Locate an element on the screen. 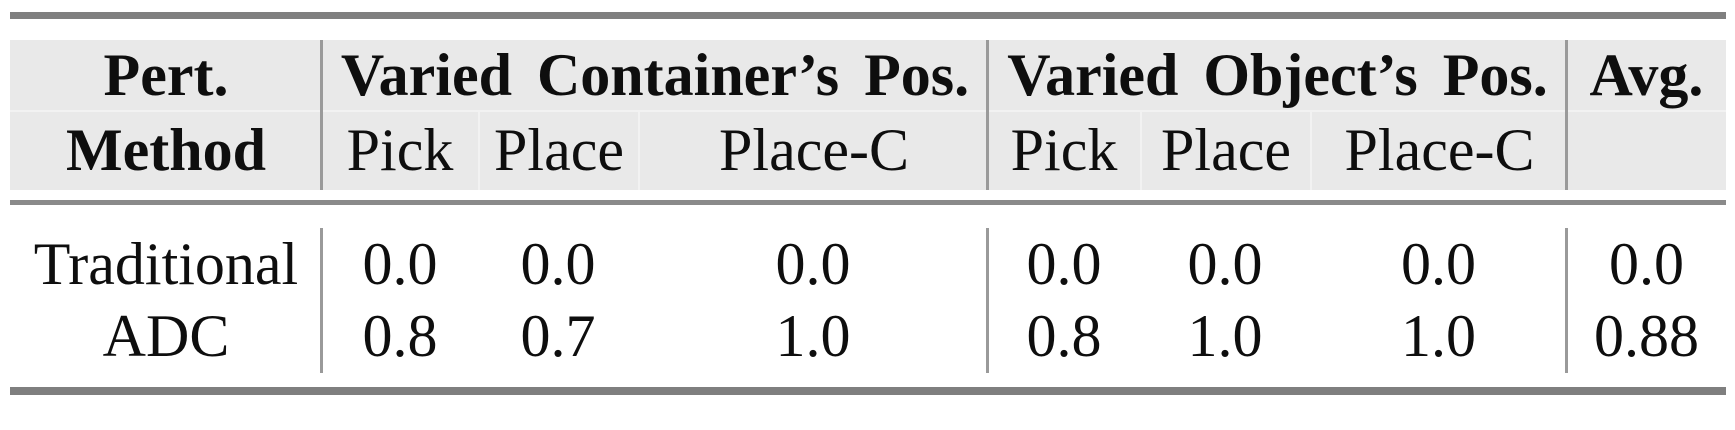 Image resolution: width=1735 pixels, height=430 pixels. header-avg: Avg. is located at coordinates (1646, 76).